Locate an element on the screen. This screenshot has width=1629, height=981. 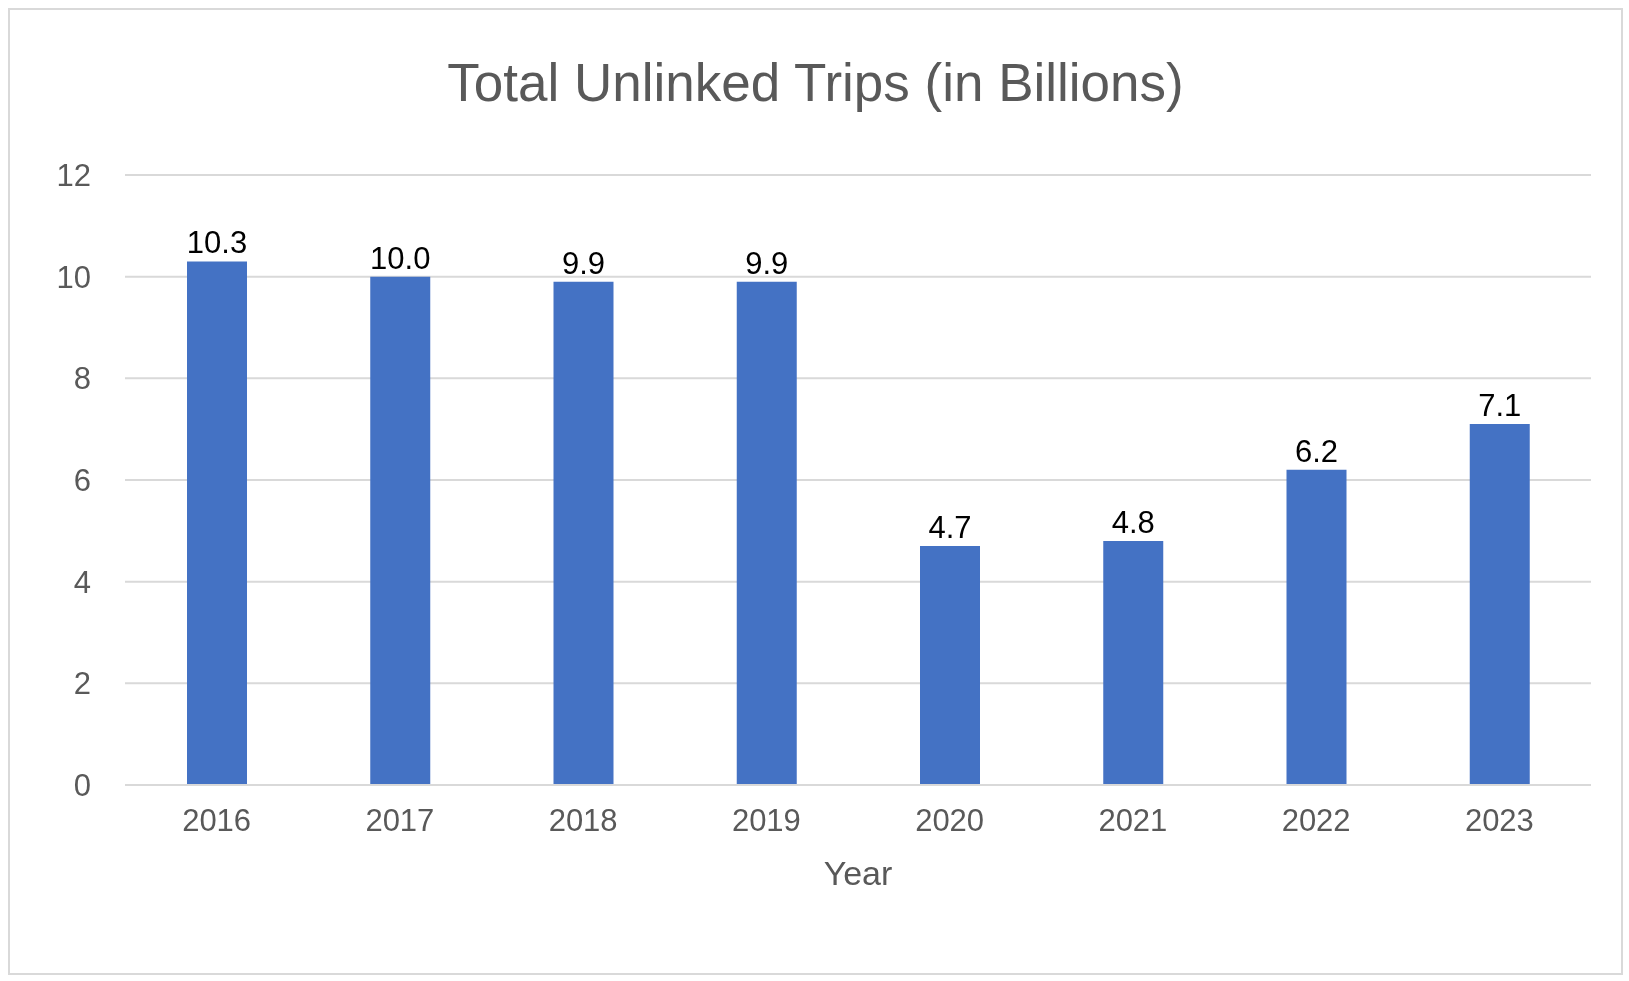
x-tick-label: 2017 is located at coordinates (400, 821).